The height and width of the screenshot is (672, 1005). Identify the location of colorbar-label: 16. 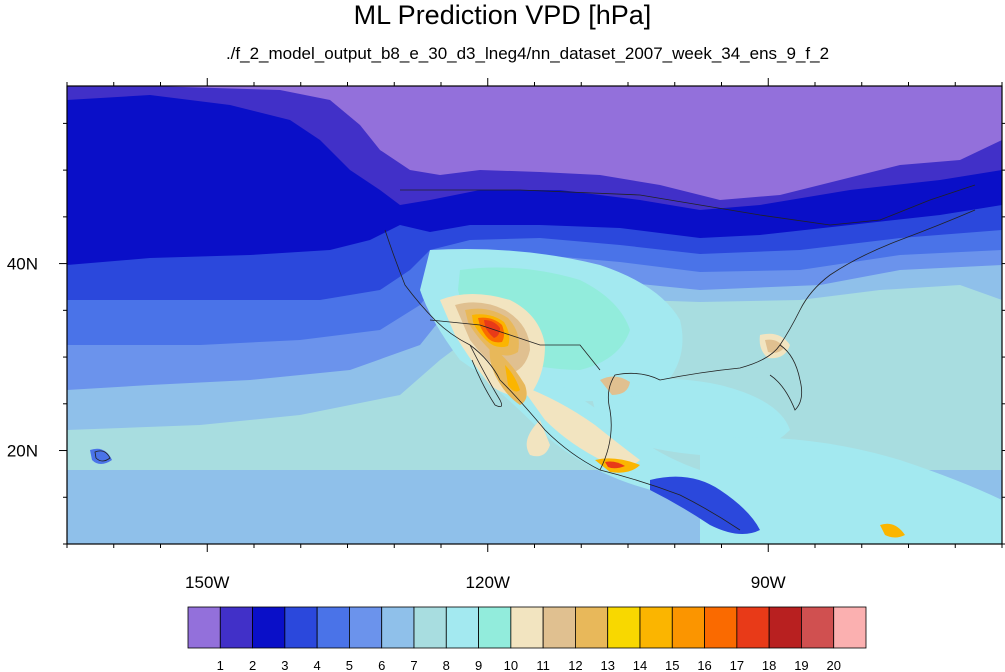
(704, 665).